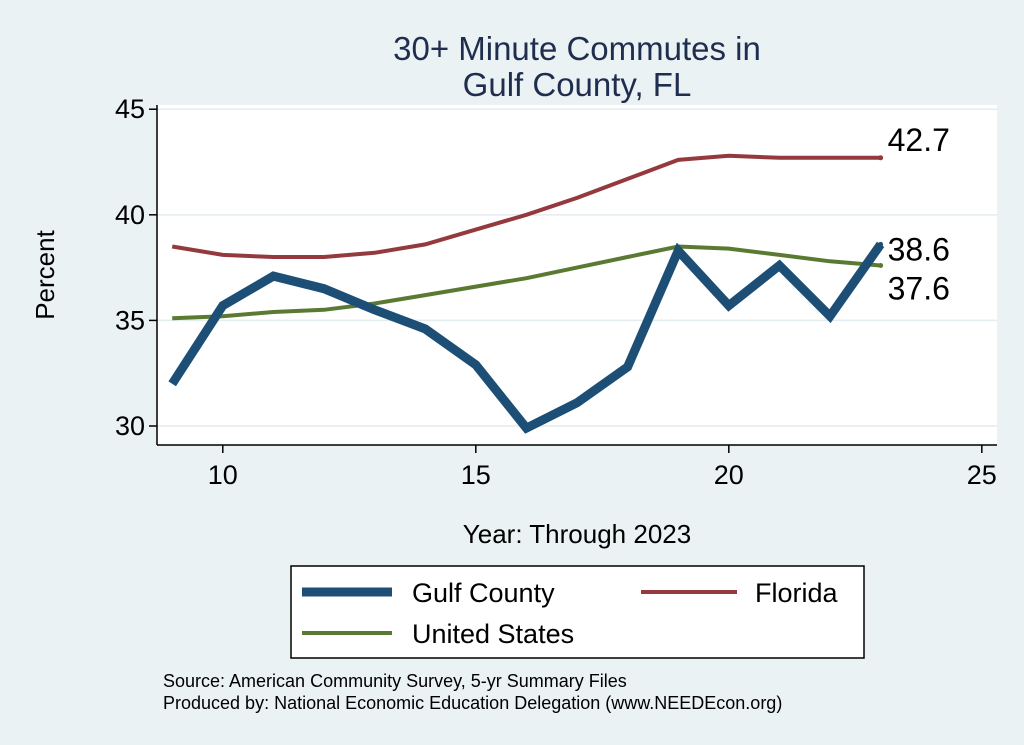 The width and height of the screenshot is (1024, 745). What do you see at coordinates (982, 475) in the screenshot?
I see `x-tick-label-25: 25` at bounding box center [982, 475].